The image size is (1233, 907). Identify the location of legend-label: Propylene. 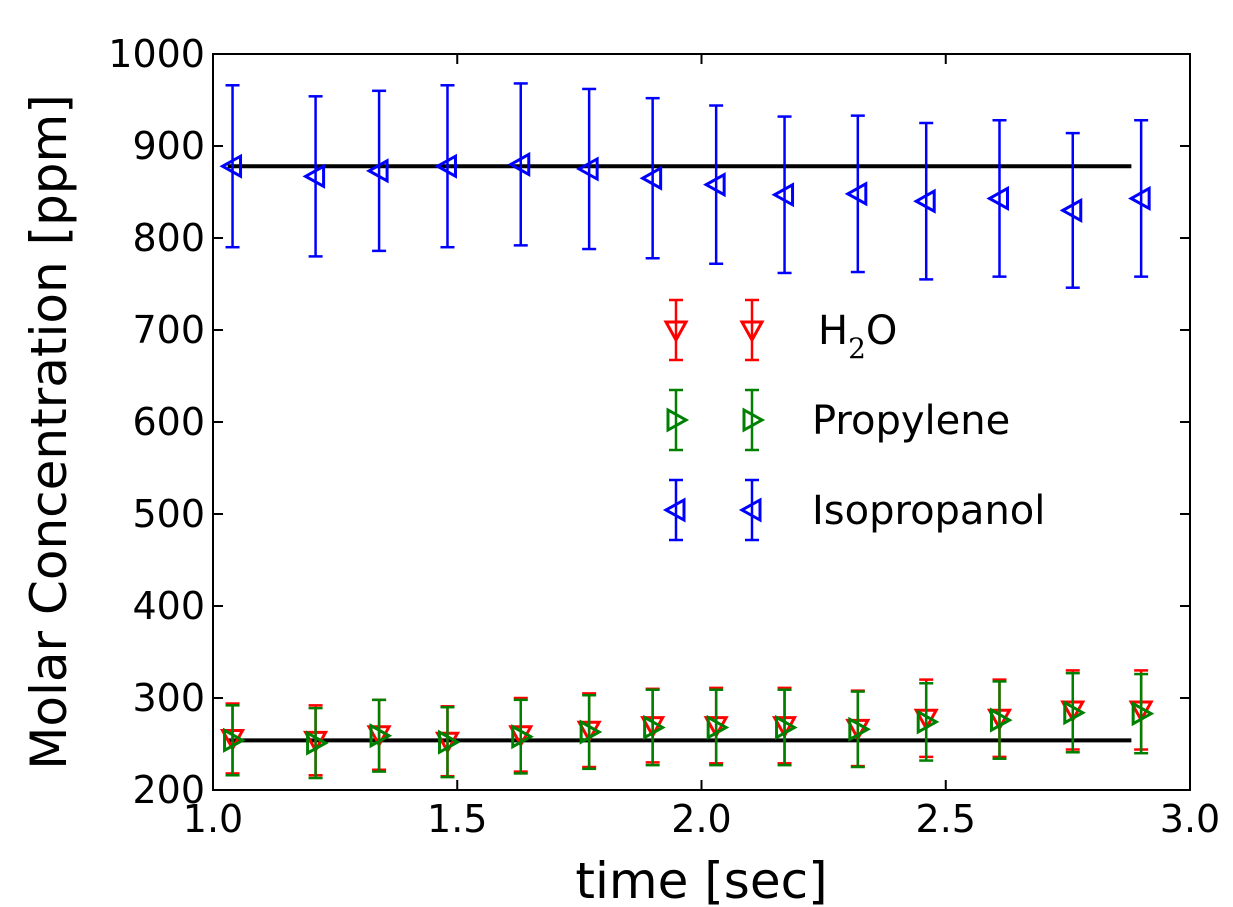
(911, 421).